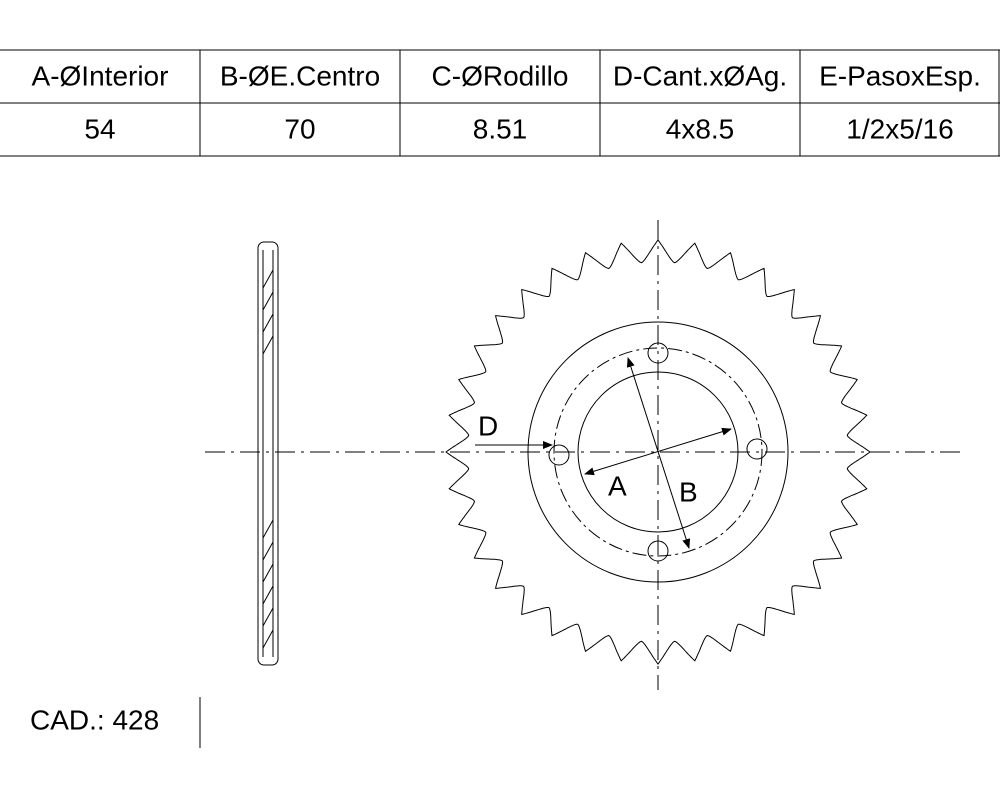 The image size is (1000, 800). What do you see at coordinates (100, 75) in the screenshot?
I see `header-cell: A-ØInterior` at bounding box center [100, 75].